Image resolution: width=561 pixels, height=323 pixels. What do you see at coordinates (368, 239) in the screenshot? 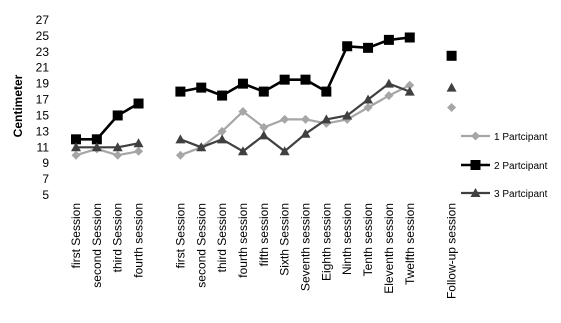
I see `x-tick-label: Tenth session` at bounding box center [368, 239].